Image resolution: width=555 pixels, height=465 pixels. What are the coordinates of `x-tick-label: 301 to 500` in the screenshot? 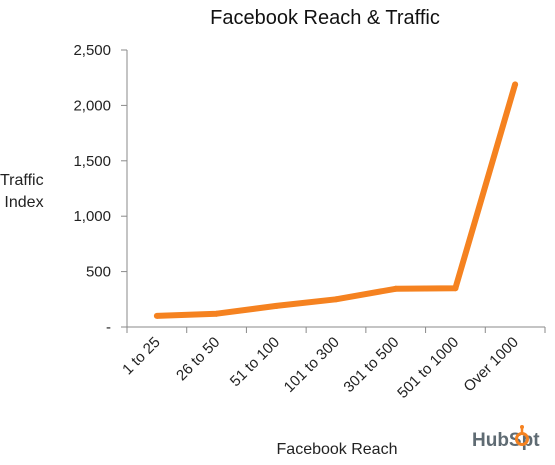 It's located at (371, 365).